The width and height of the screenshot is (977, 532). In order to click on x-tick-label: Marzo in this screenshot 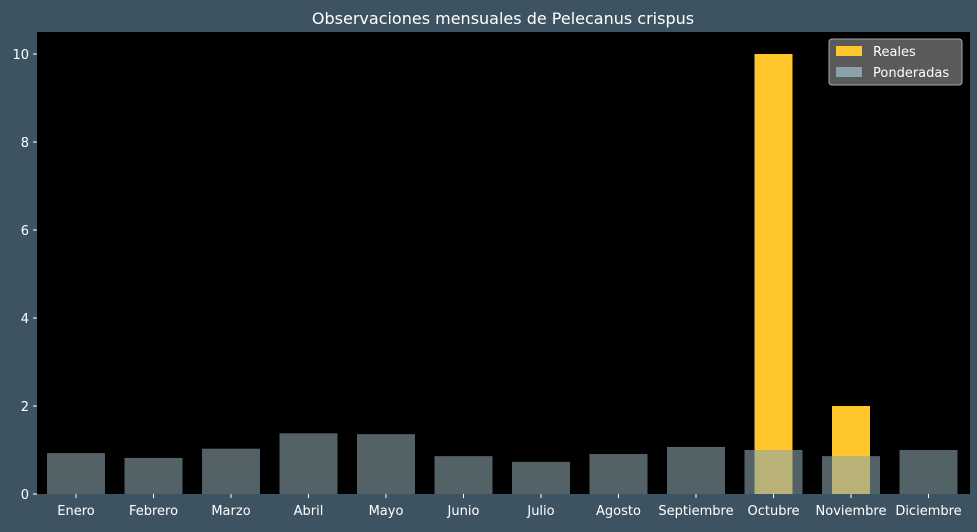, I will do `click(230, 511)`.